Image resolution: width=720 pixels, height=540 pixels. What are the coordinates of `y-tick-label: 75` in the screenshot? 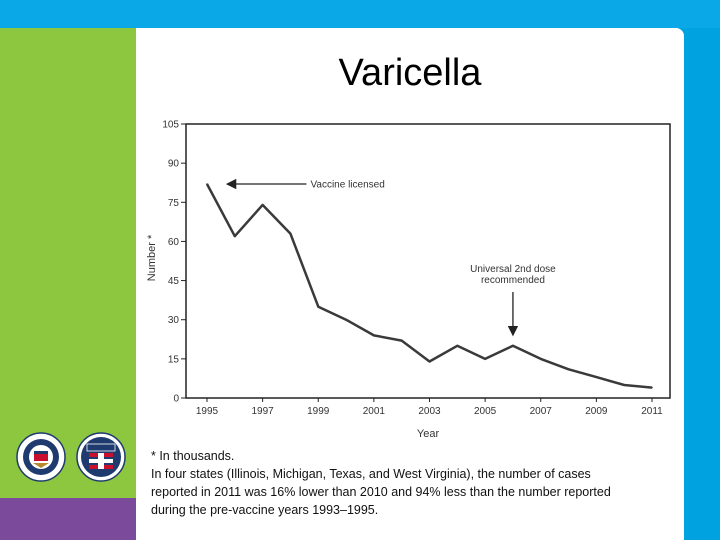 It's located at (174, 203).